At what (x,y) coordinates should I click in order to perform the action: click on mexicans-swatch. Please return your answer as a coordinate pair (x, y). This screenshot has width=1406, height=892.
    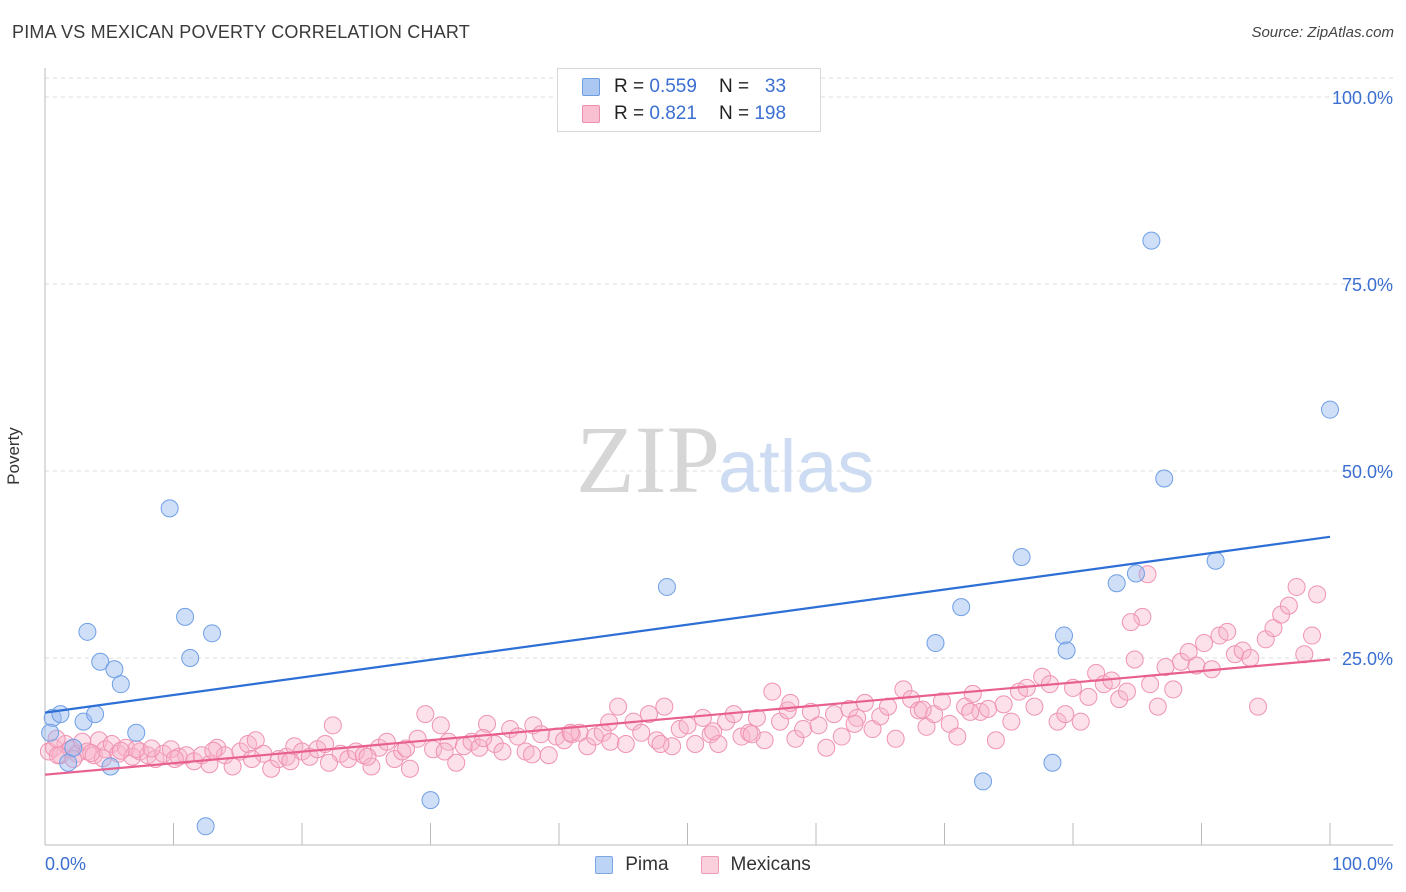
    Looking at the image, I should click on (591, 114).